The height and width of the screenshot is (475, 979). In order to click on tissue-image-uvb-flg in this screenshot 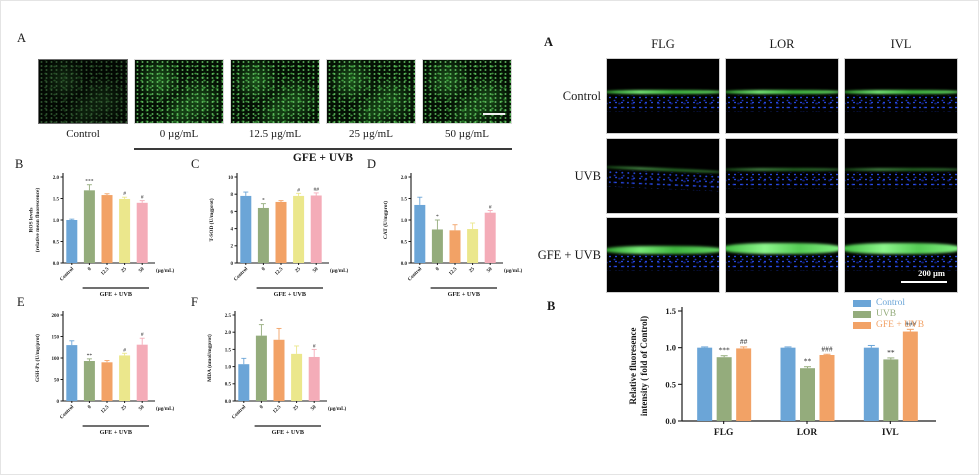, I will do `click(663, 176)`.